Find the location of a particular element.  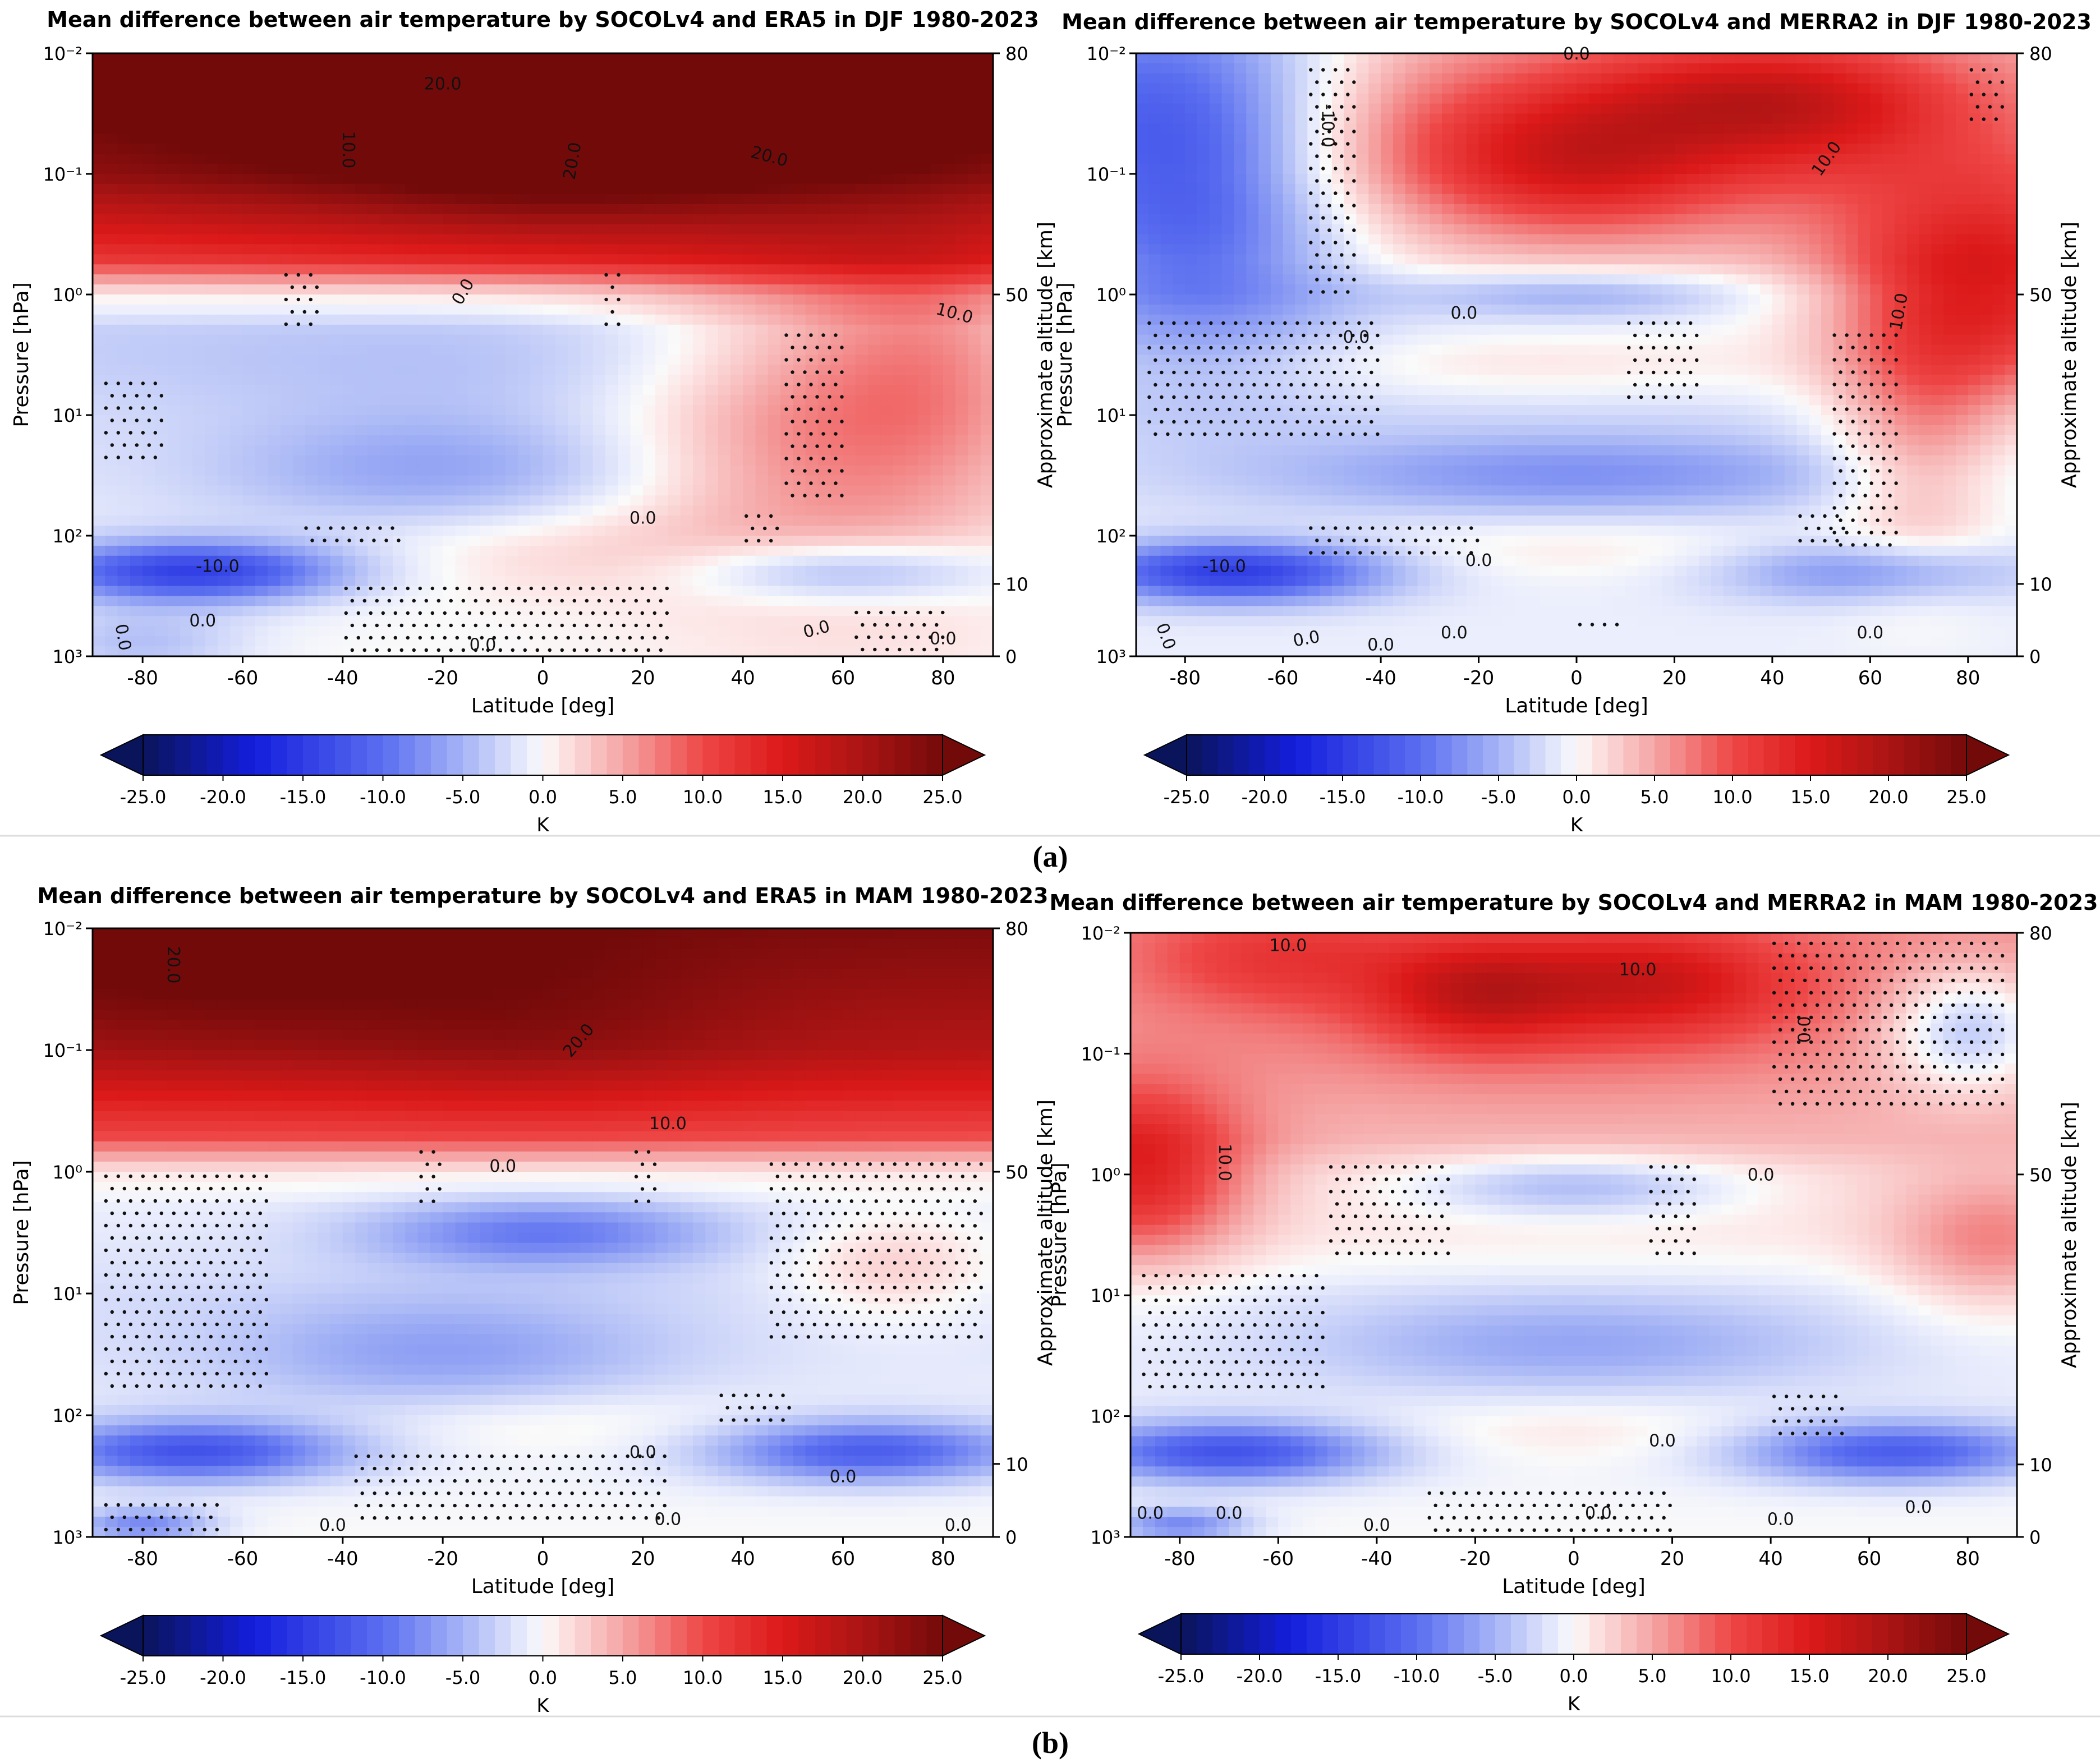

x-axis-label: Latitude [deg] is located at coordinates (543, 705).